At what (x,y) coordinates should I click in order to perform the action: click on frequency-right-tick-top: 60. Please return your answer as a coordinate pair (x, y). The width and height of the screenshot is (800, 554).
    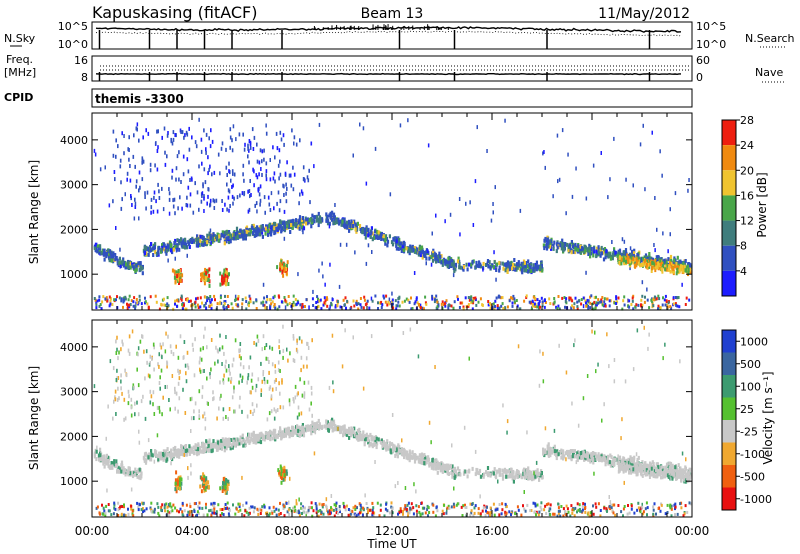
    Looking at the image, I should click on (703, 60).